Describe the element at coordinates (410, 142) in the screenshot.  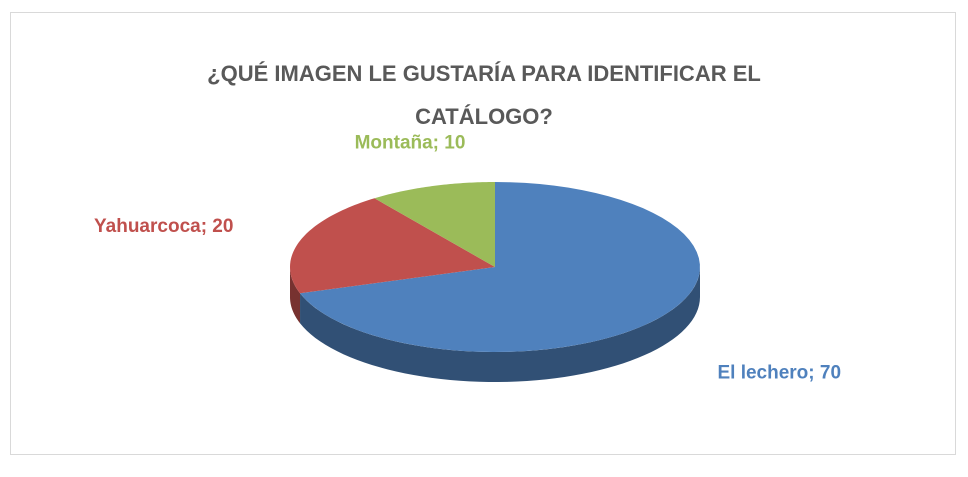
I see `data-label: Montaña; 10` at that location.